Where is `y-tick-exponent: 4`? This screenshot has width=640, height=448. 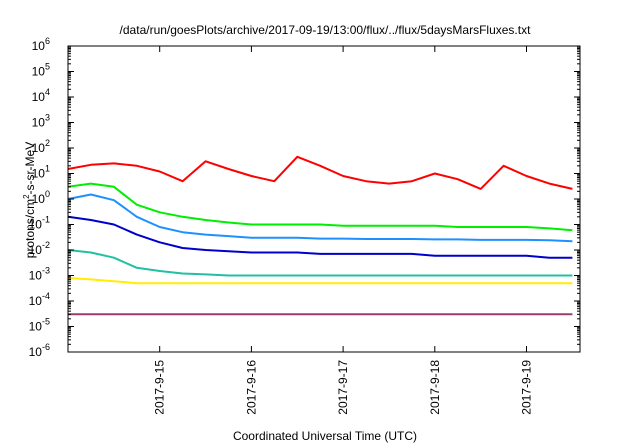 y-tick-exponent: 4 is located at coordinates (47, 92).